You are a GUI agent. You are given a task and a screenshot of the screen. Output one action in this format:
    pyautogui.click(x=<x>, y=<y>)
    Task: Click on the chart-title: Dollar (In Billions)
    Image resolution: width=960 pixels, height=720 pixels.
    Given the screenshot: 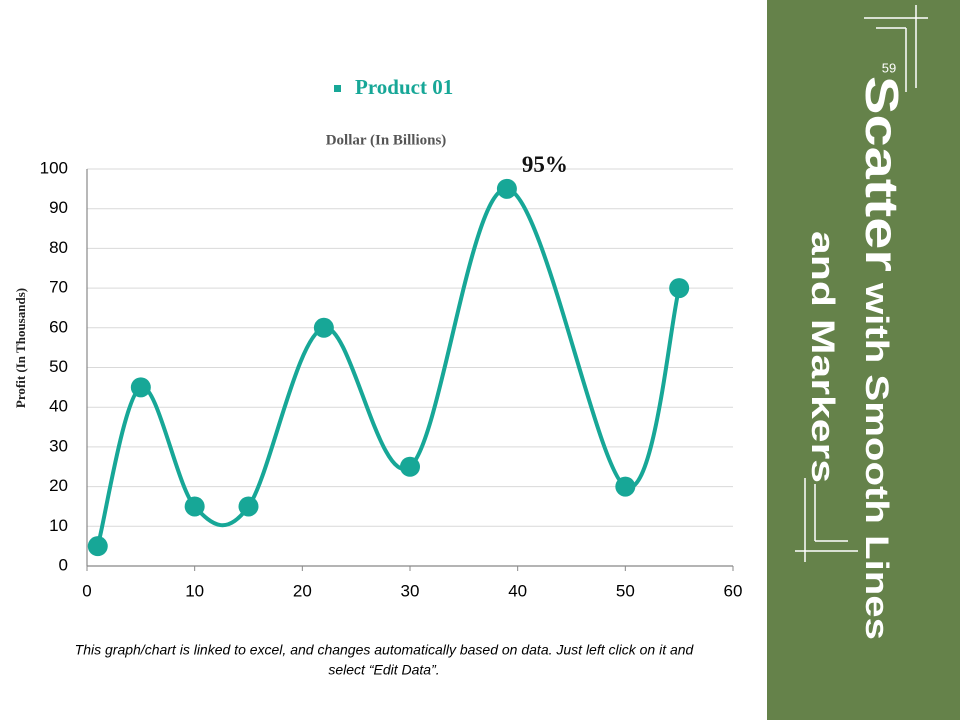 What is the action you would take?
    pyautogui.click(x=386, y=140)
    